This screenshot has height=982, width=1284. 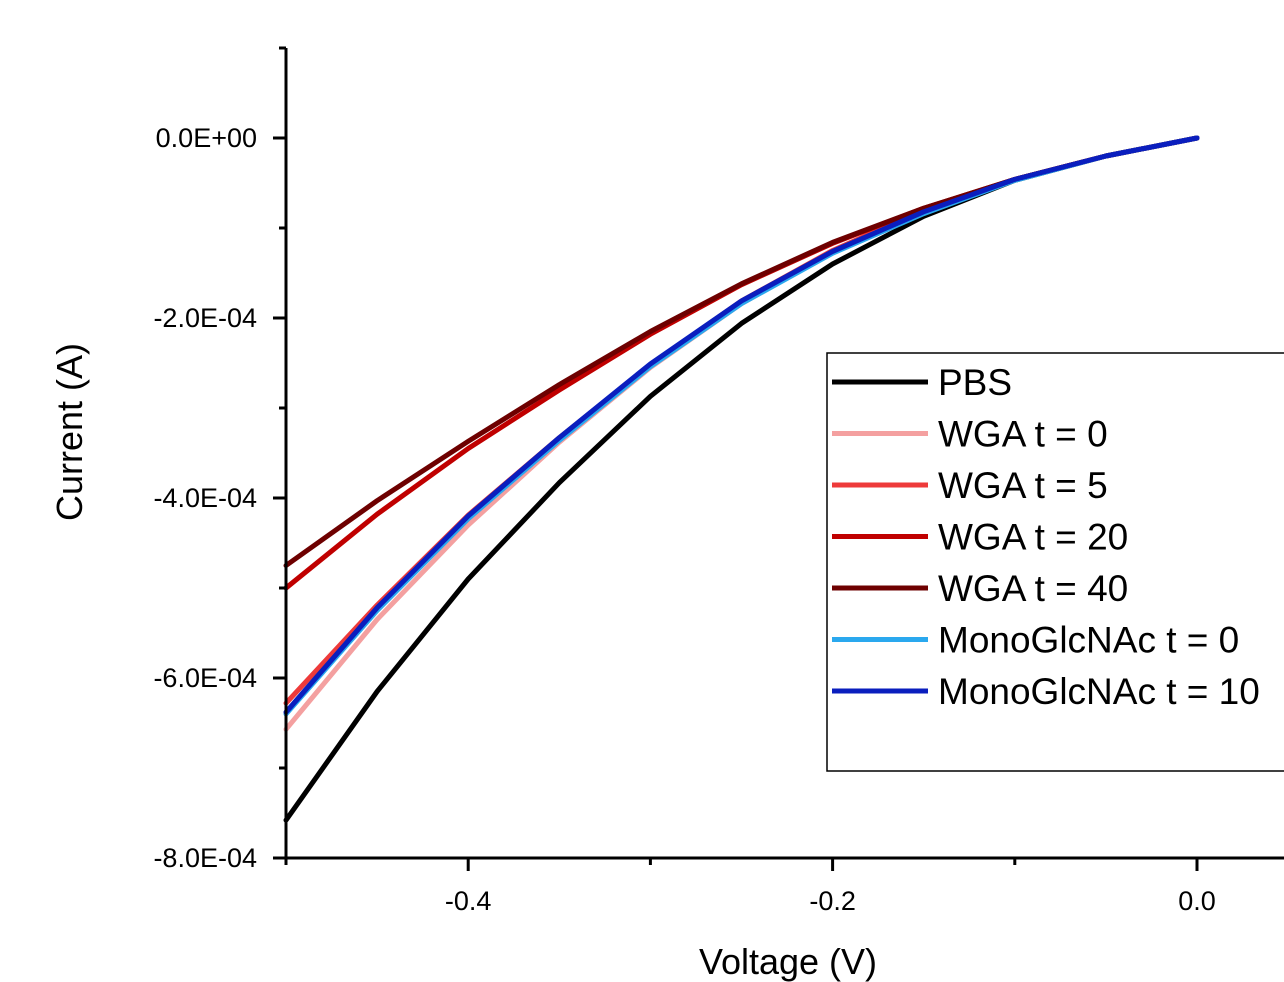 What do you see at coordinates (1197, 901) in the screenshot?
I see `x-tick-label: 0.0` at bounding box center [1197, 901].